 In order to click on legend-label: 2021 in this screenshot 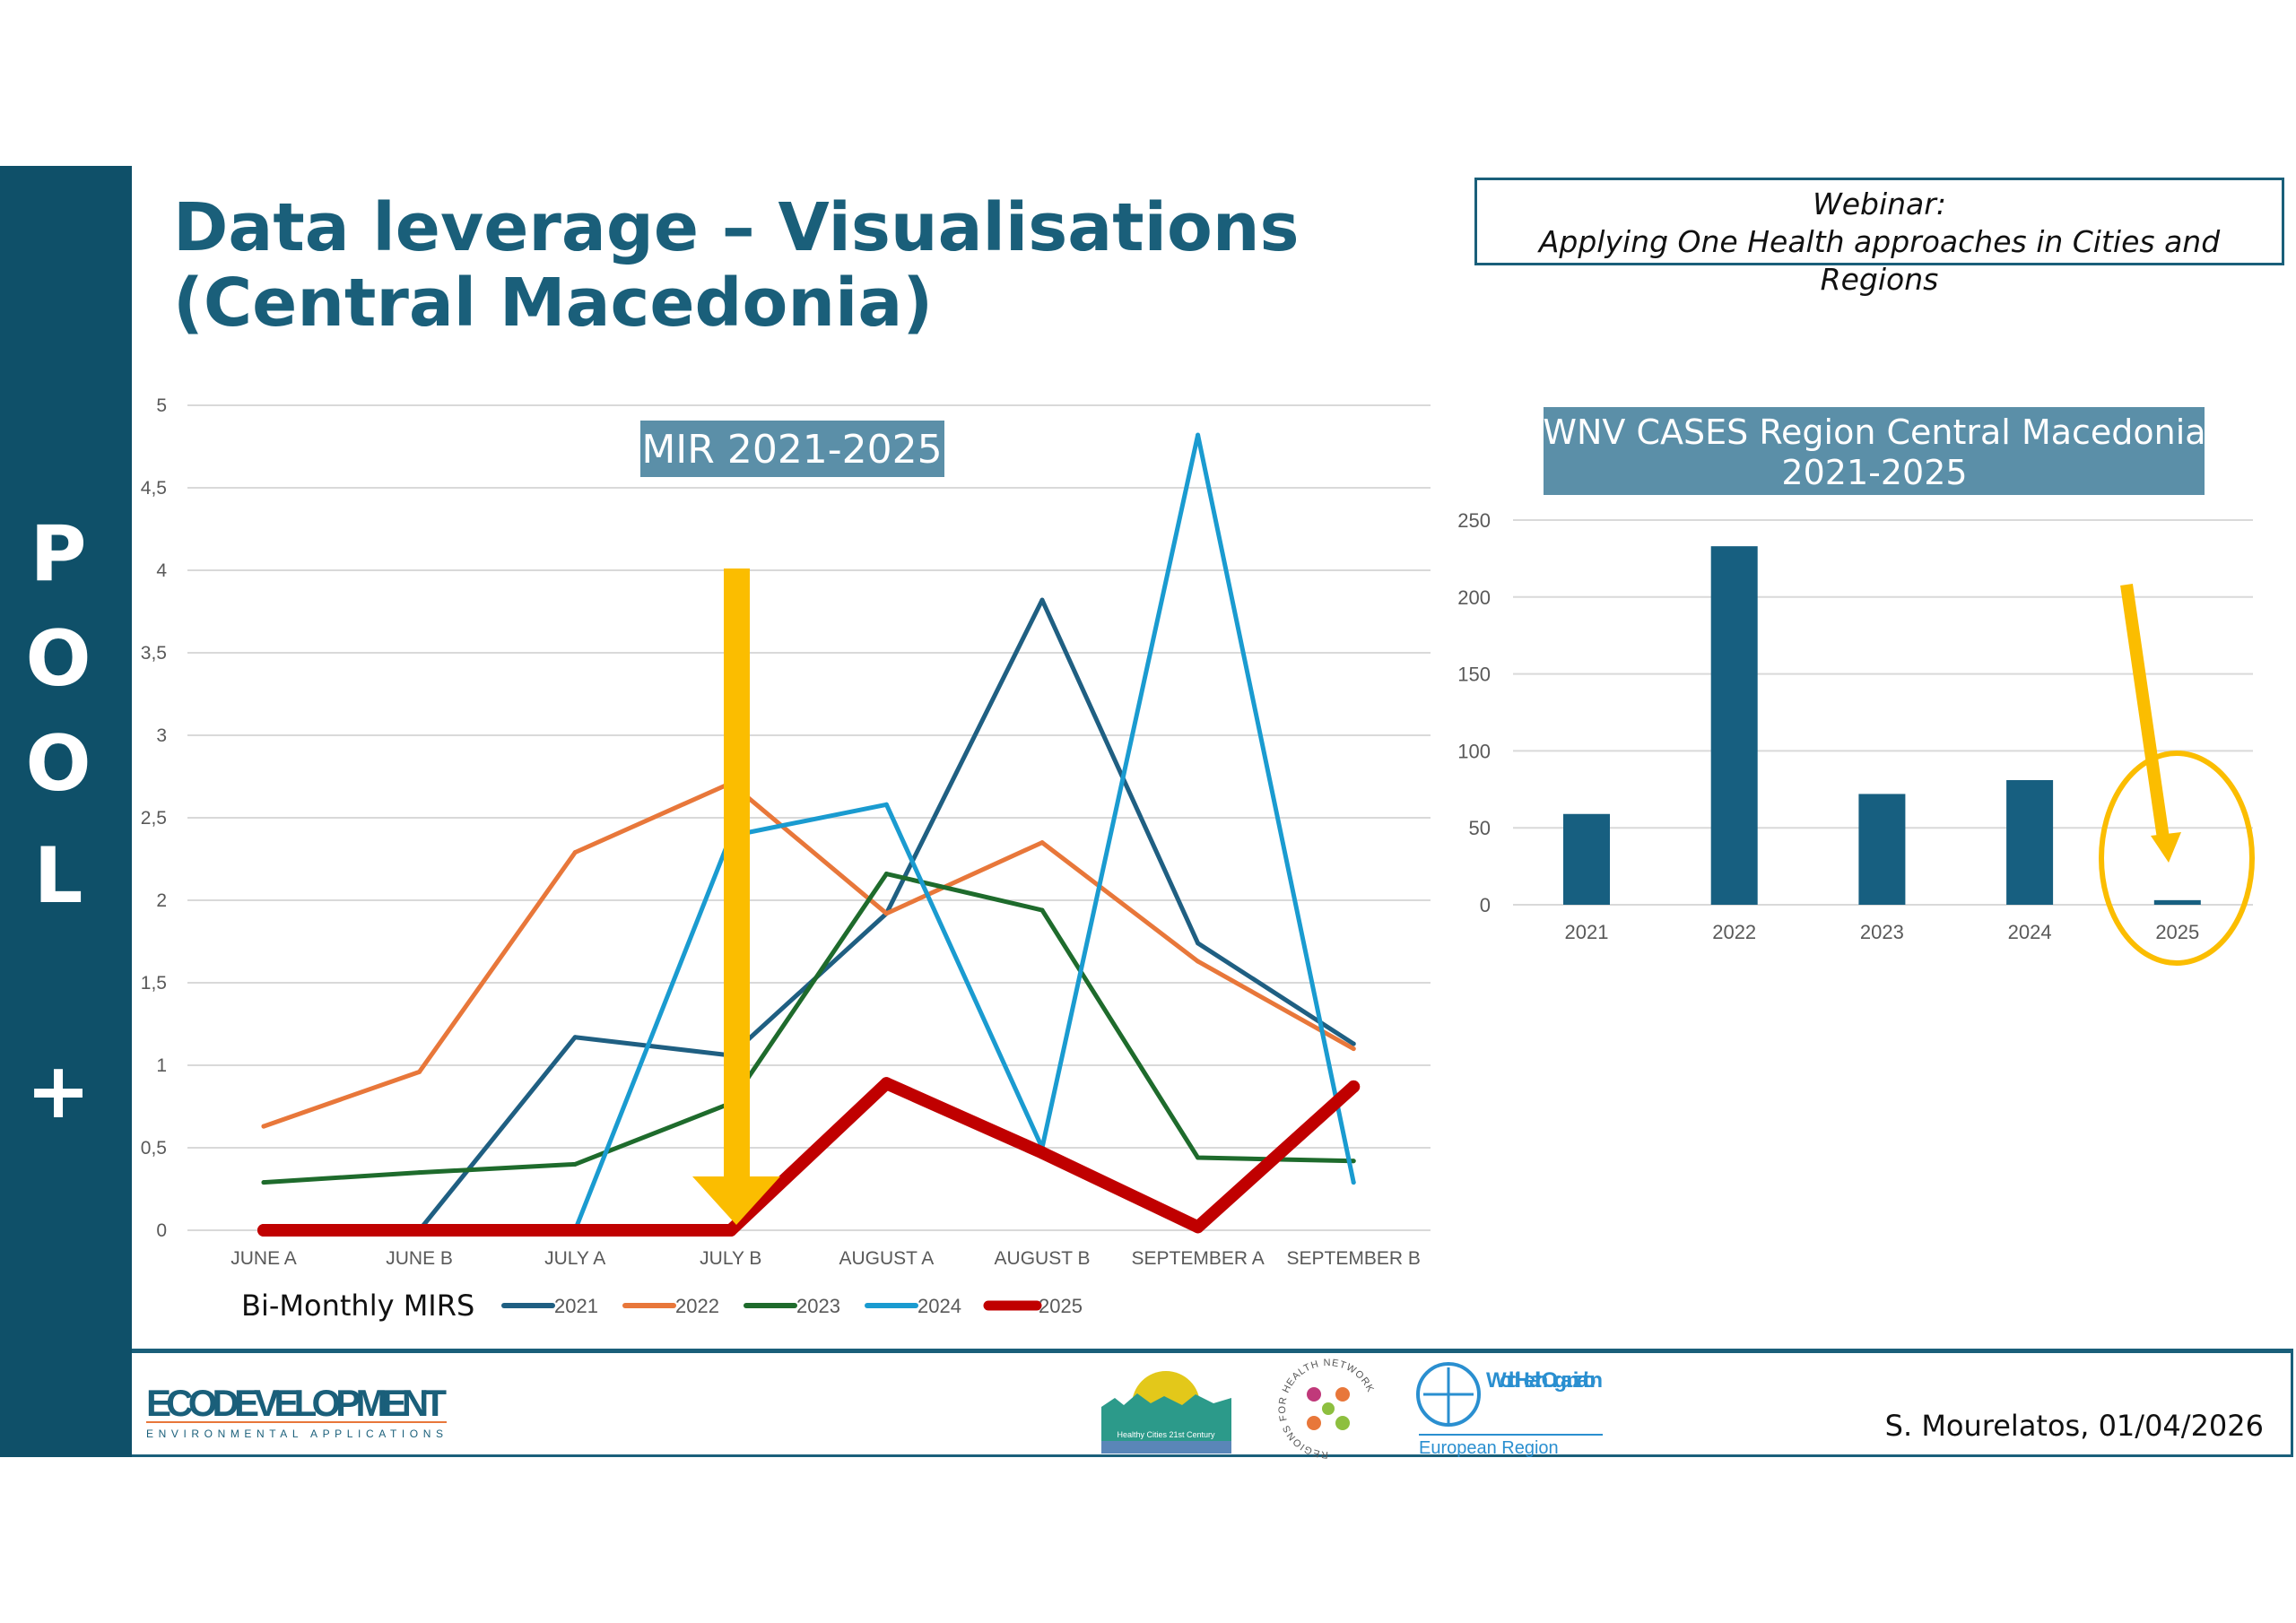, I will do `click(576, 1306)`.